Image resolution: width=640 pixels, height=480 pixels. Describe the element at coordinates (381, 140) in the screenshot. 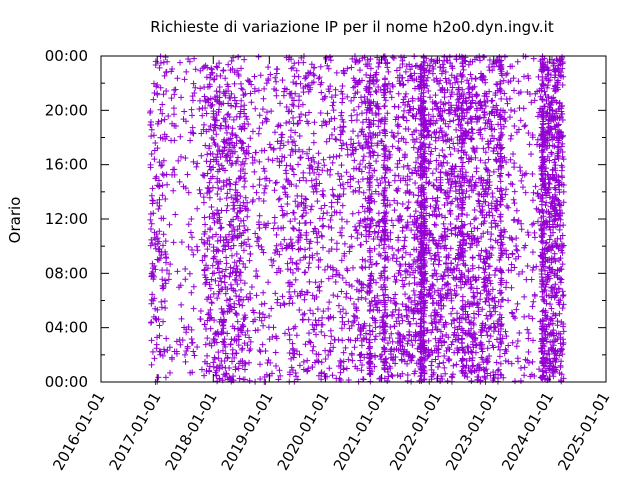

I see `data-point-2093` at that location.